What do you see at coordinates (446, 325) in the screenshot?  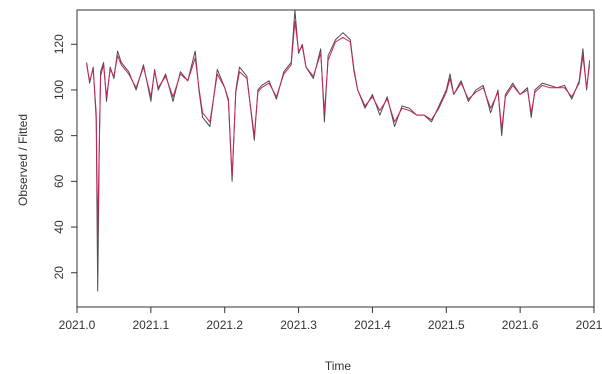 I see `x-tick-label: 2021.5` at bounding box center [446, 325].